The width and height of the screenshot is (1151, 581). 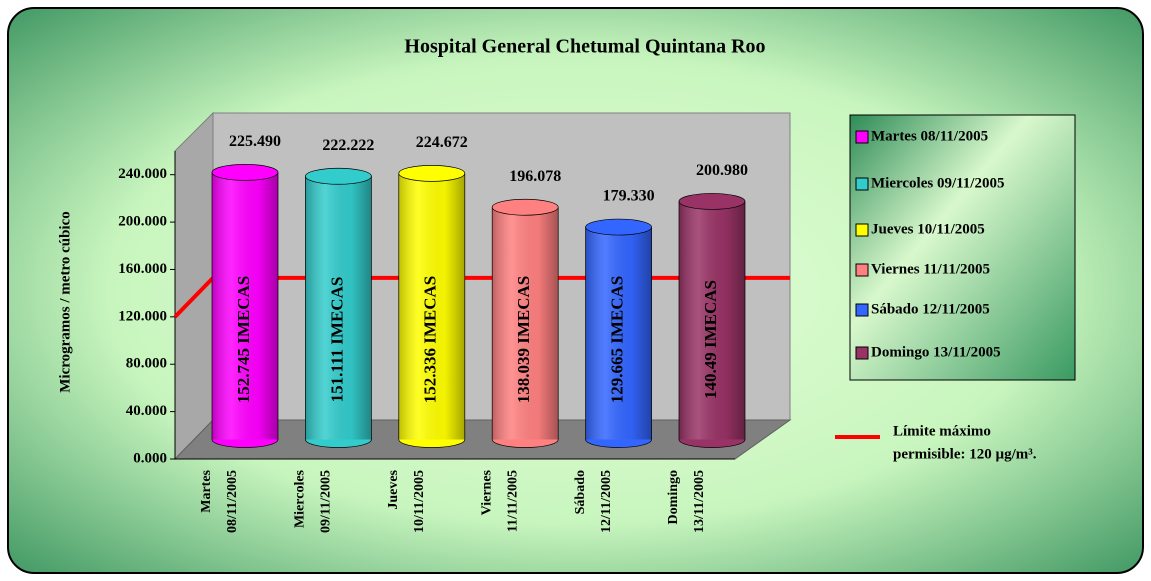 I want to click on x-tick-label: 12/11/2005, so click(x=606, y=501).